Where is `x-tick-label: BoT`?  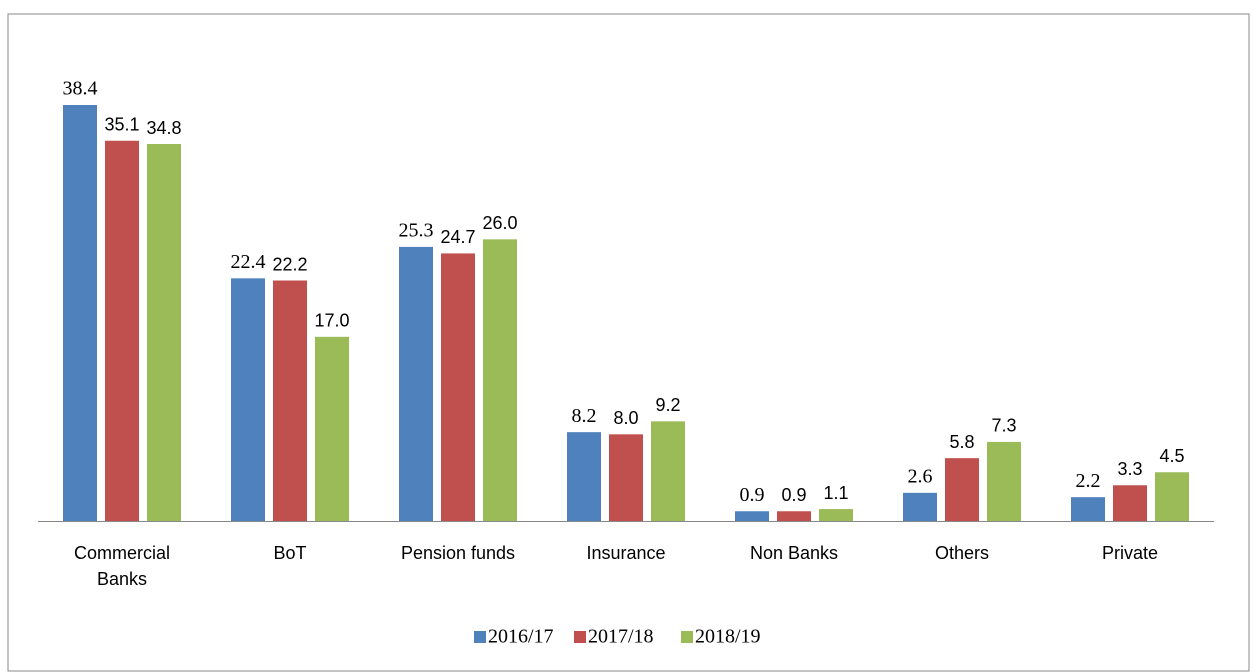
x-tick-label: BoT is located at coordinates (290, 553).